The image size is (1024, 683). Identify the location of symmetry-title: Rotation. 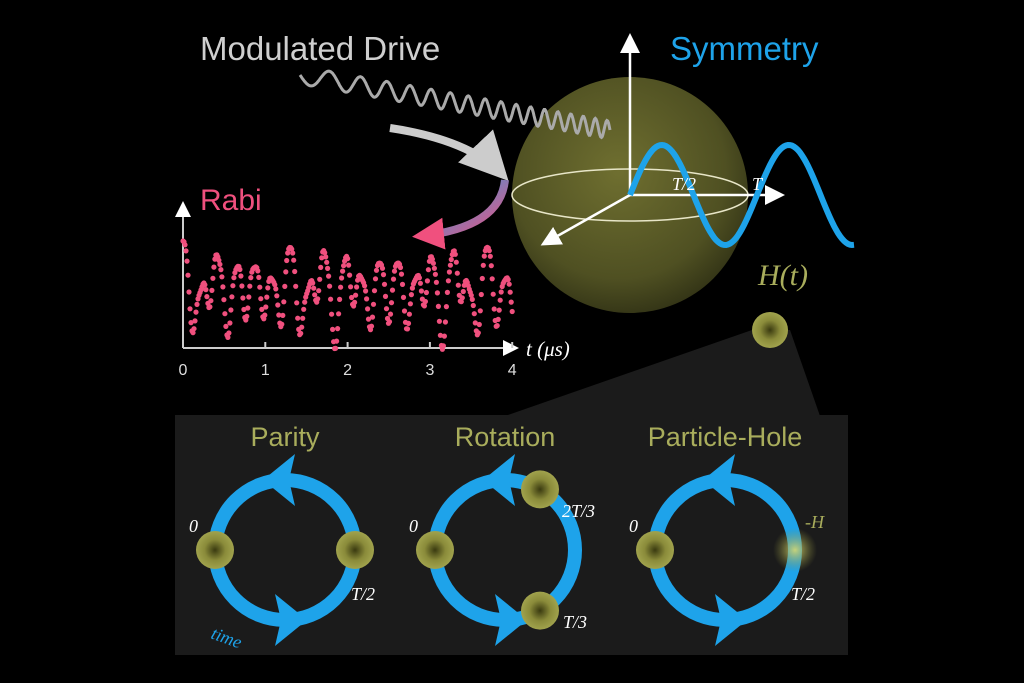
(505, 437).